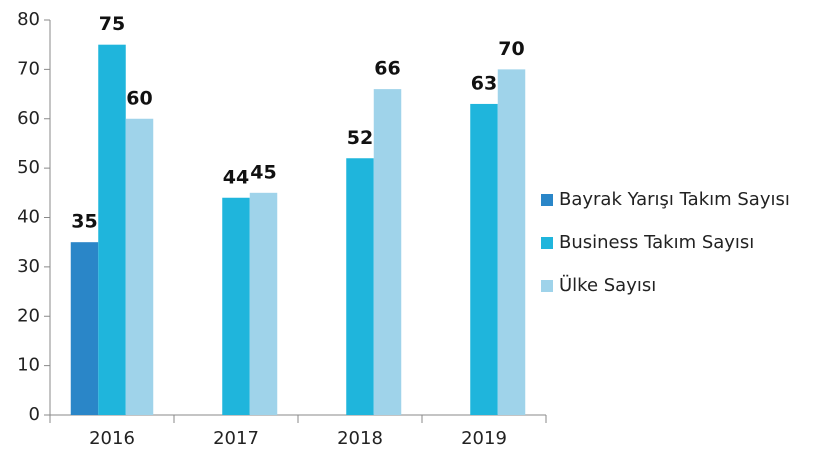 Image resolution: width=817 pixels, height=453 pixels. Describe the element at coordinates (28, 266) in the screenshot. I see `y-tick-label: 30` at that location.